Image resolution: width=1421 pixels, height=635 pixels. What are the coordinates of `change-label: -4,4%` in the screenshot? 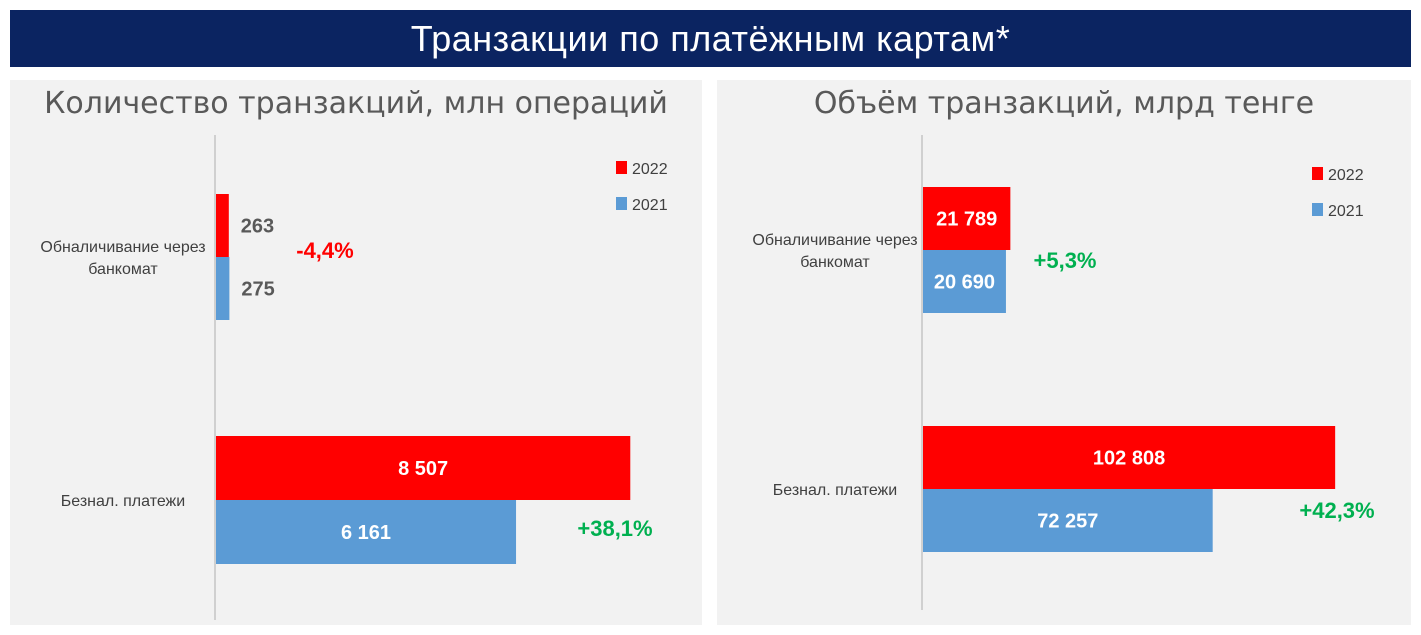 It's located at (324, 250).